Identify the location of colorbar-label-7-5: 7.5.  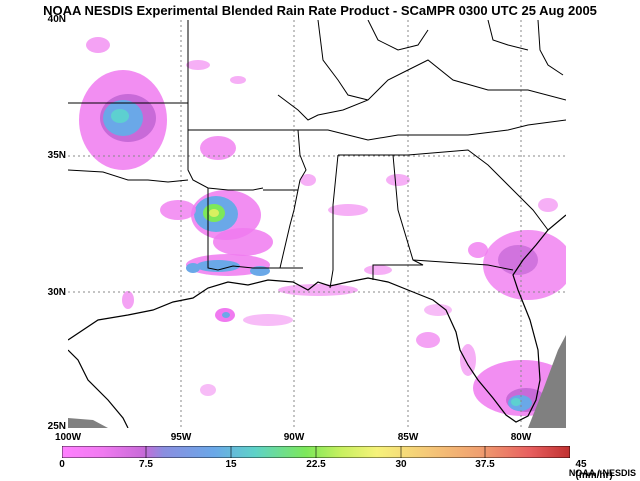
(146, 464).